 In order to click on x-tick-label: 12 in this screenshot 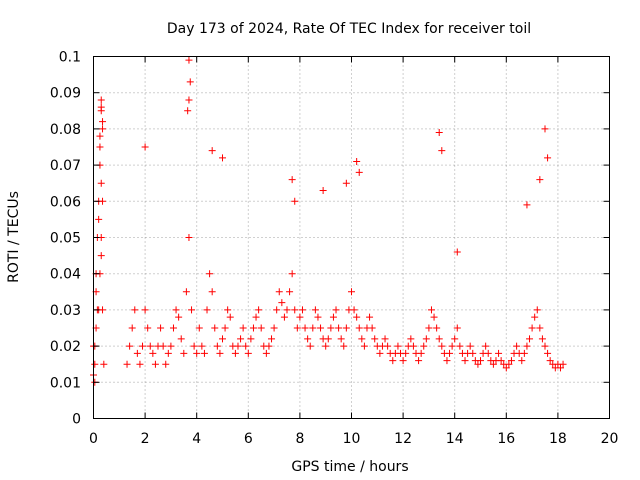, I will do `click(403, 439)`.